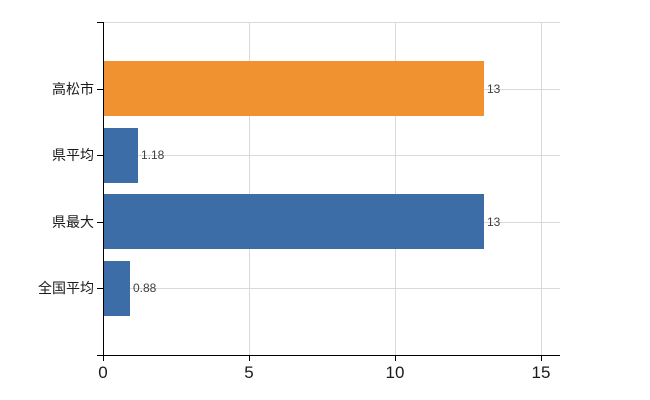  Describe the element at coordinates (249, 372) in the screenshot. I see `x-tick-label: 5` at that location.